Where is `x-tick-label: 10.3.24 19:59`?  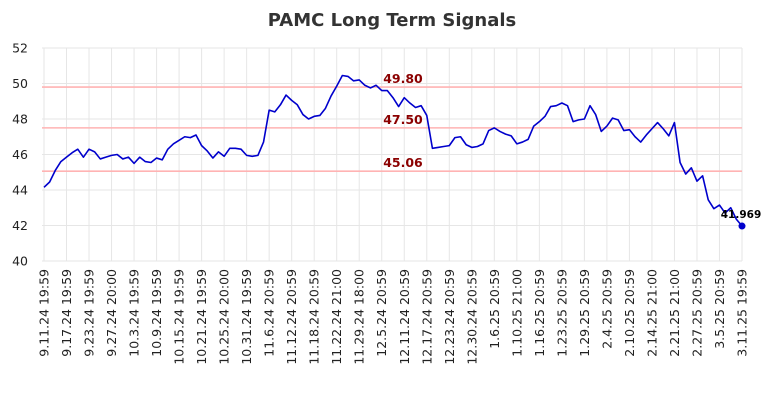
x-tick-label: 10.3.24 19:59 is located at coordinates (134, 313).